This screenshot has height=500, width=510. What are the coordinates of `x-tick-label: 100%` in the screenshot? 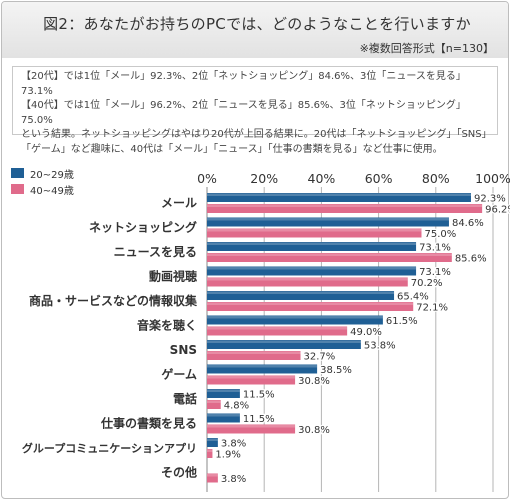 It's located at (492, 178).